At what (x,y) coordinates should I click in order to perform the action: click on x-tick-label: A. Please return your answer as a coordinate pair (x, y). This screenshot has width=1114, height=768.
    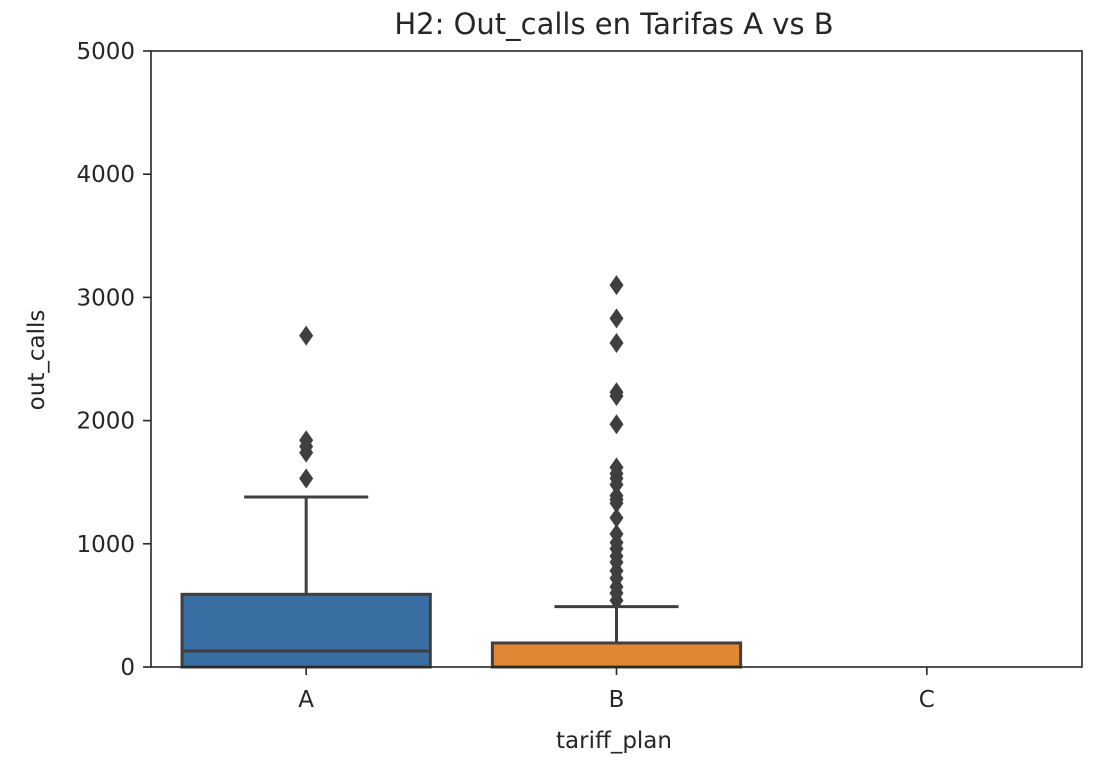
    Looking at the image, I should click on (306, 700).